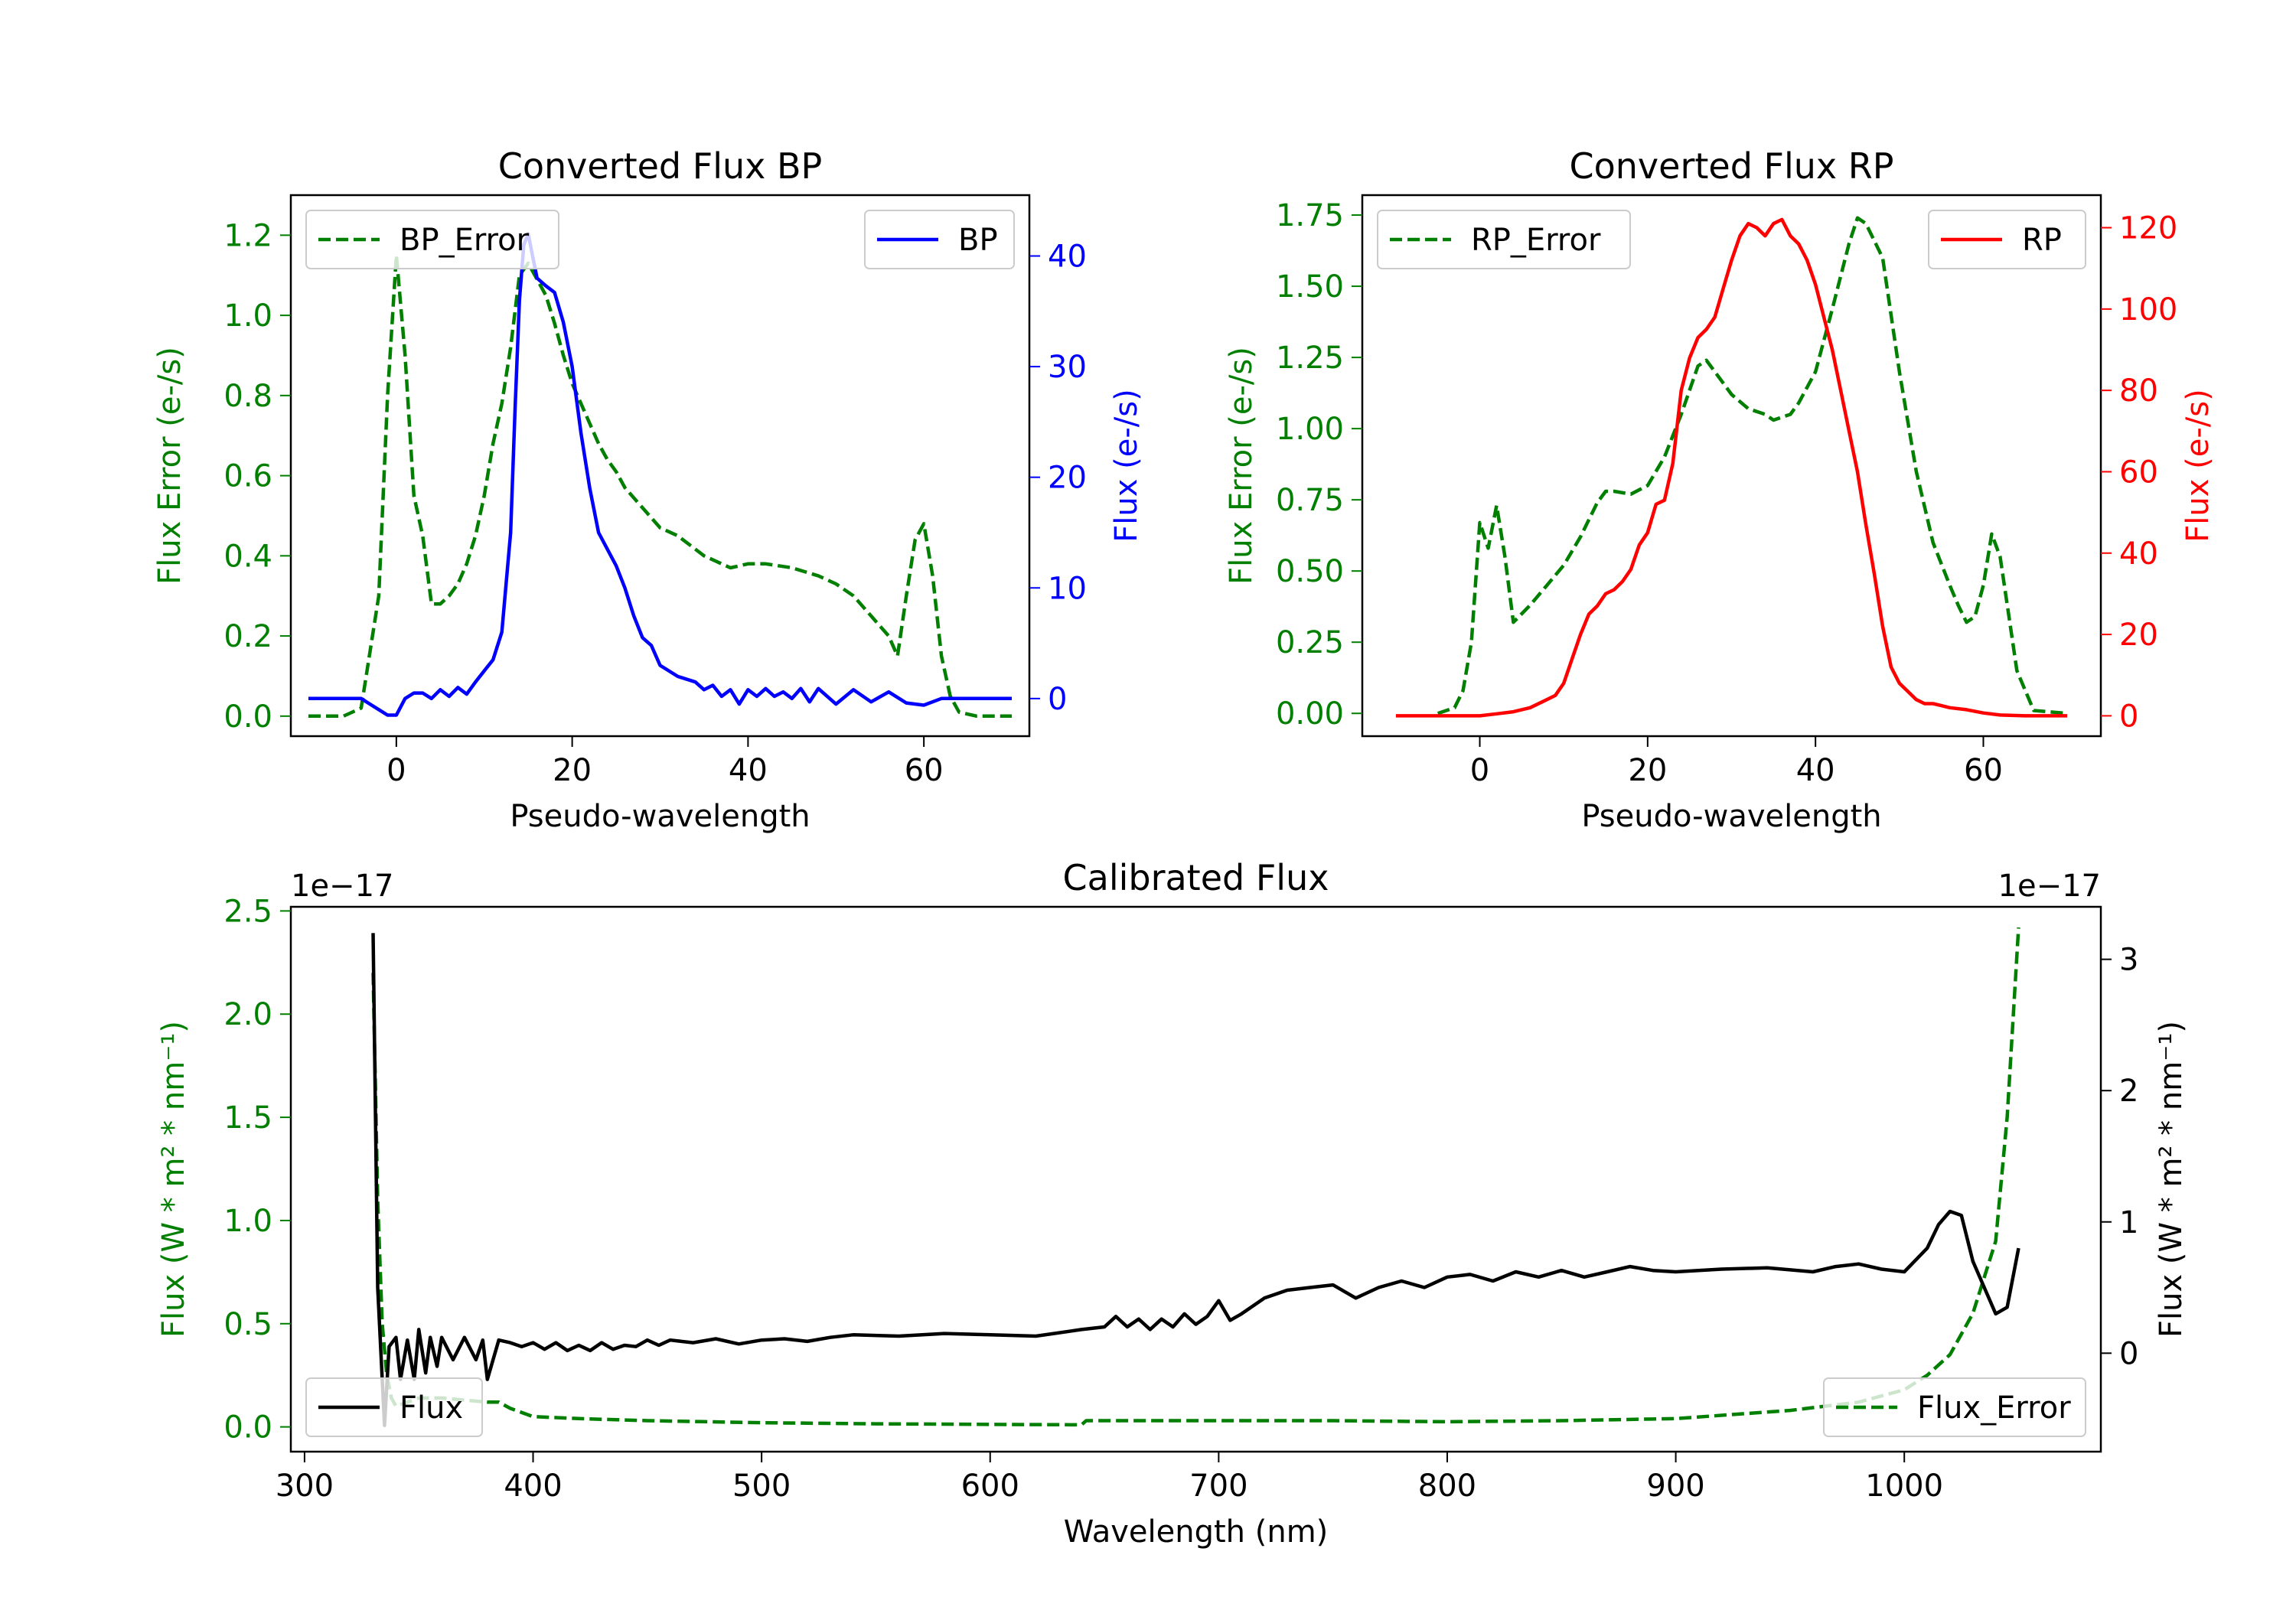 Image resolution: width=2296 pixels, height=1607 pixels. I want to click on y-left-axis-label: Flux (W * m² * nm⁻¹), so click(173, 1179).